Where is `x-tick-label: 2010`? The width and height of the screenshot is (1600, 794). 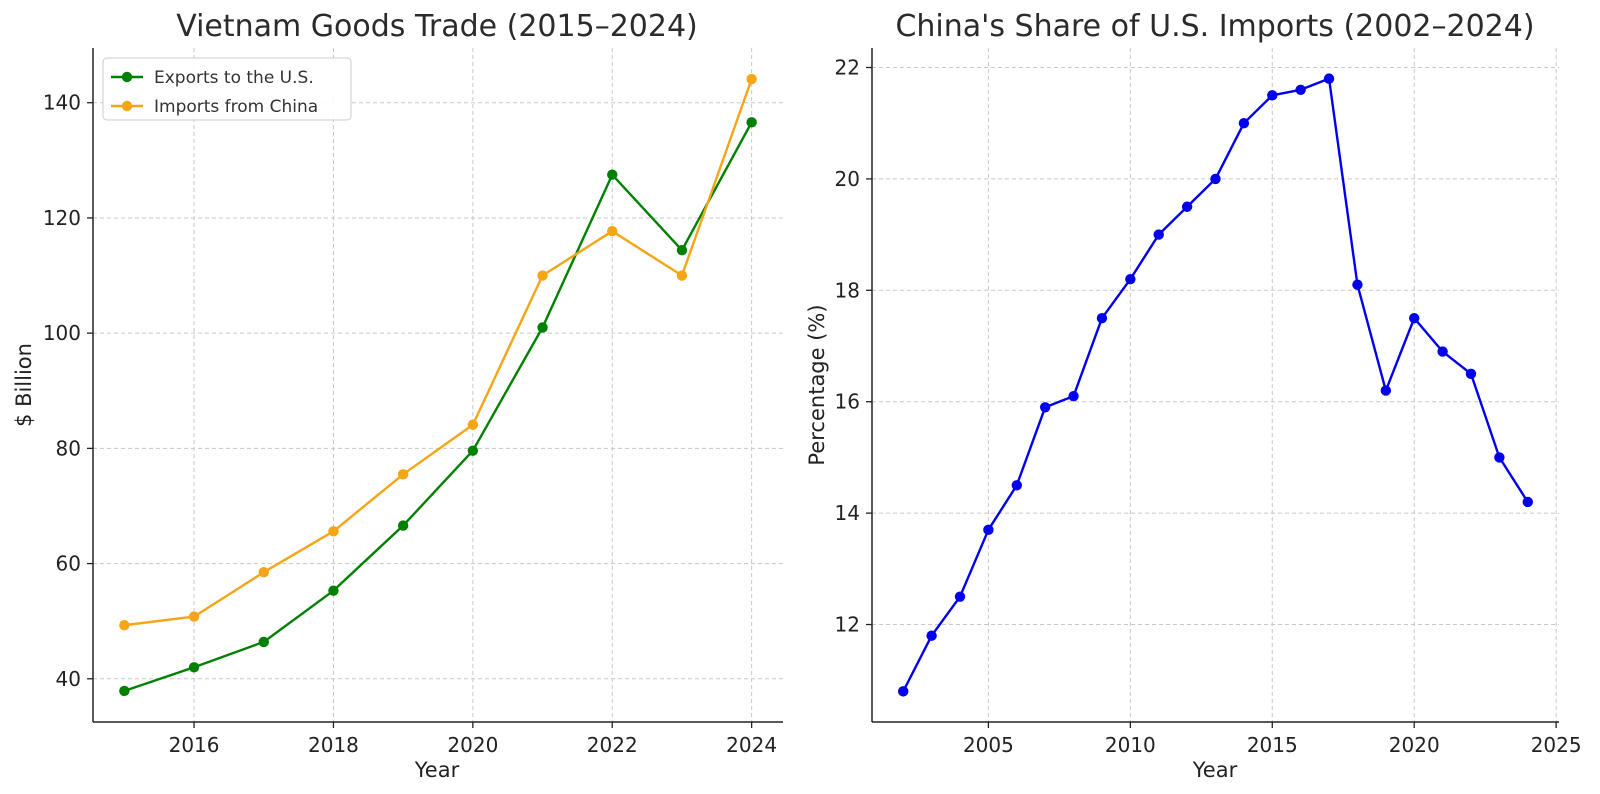
x-tick-label: 2010 is located at coordinates (1130, 745).